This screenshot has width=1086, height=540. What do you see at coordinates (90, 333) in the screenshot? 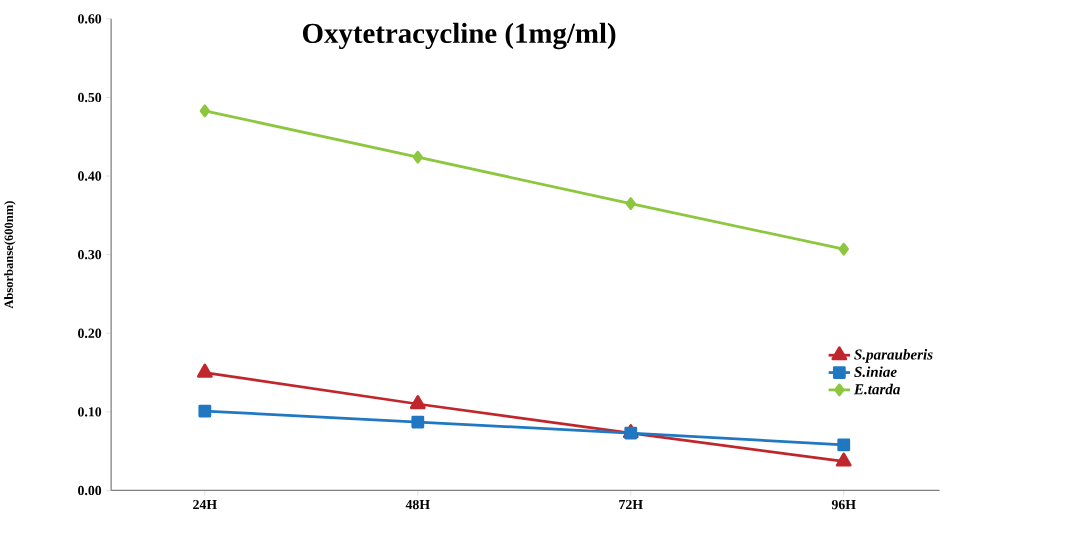
I see `y-tick-label: 0.20` at bounding box center [90, 333].